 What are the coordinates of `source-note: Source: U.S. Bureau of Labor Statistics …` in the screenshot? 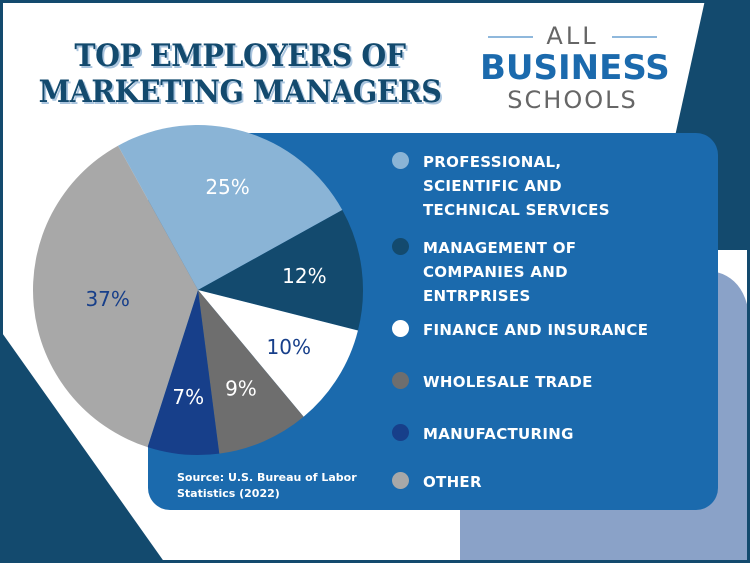 It's located at (267, 485).